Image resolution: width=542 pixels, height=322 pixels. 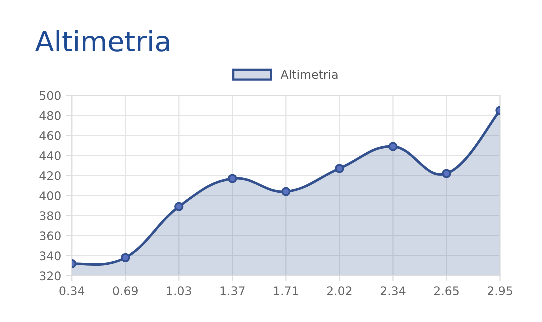 I want to click on y-tick-label: 460, so click(x=50, y=135).